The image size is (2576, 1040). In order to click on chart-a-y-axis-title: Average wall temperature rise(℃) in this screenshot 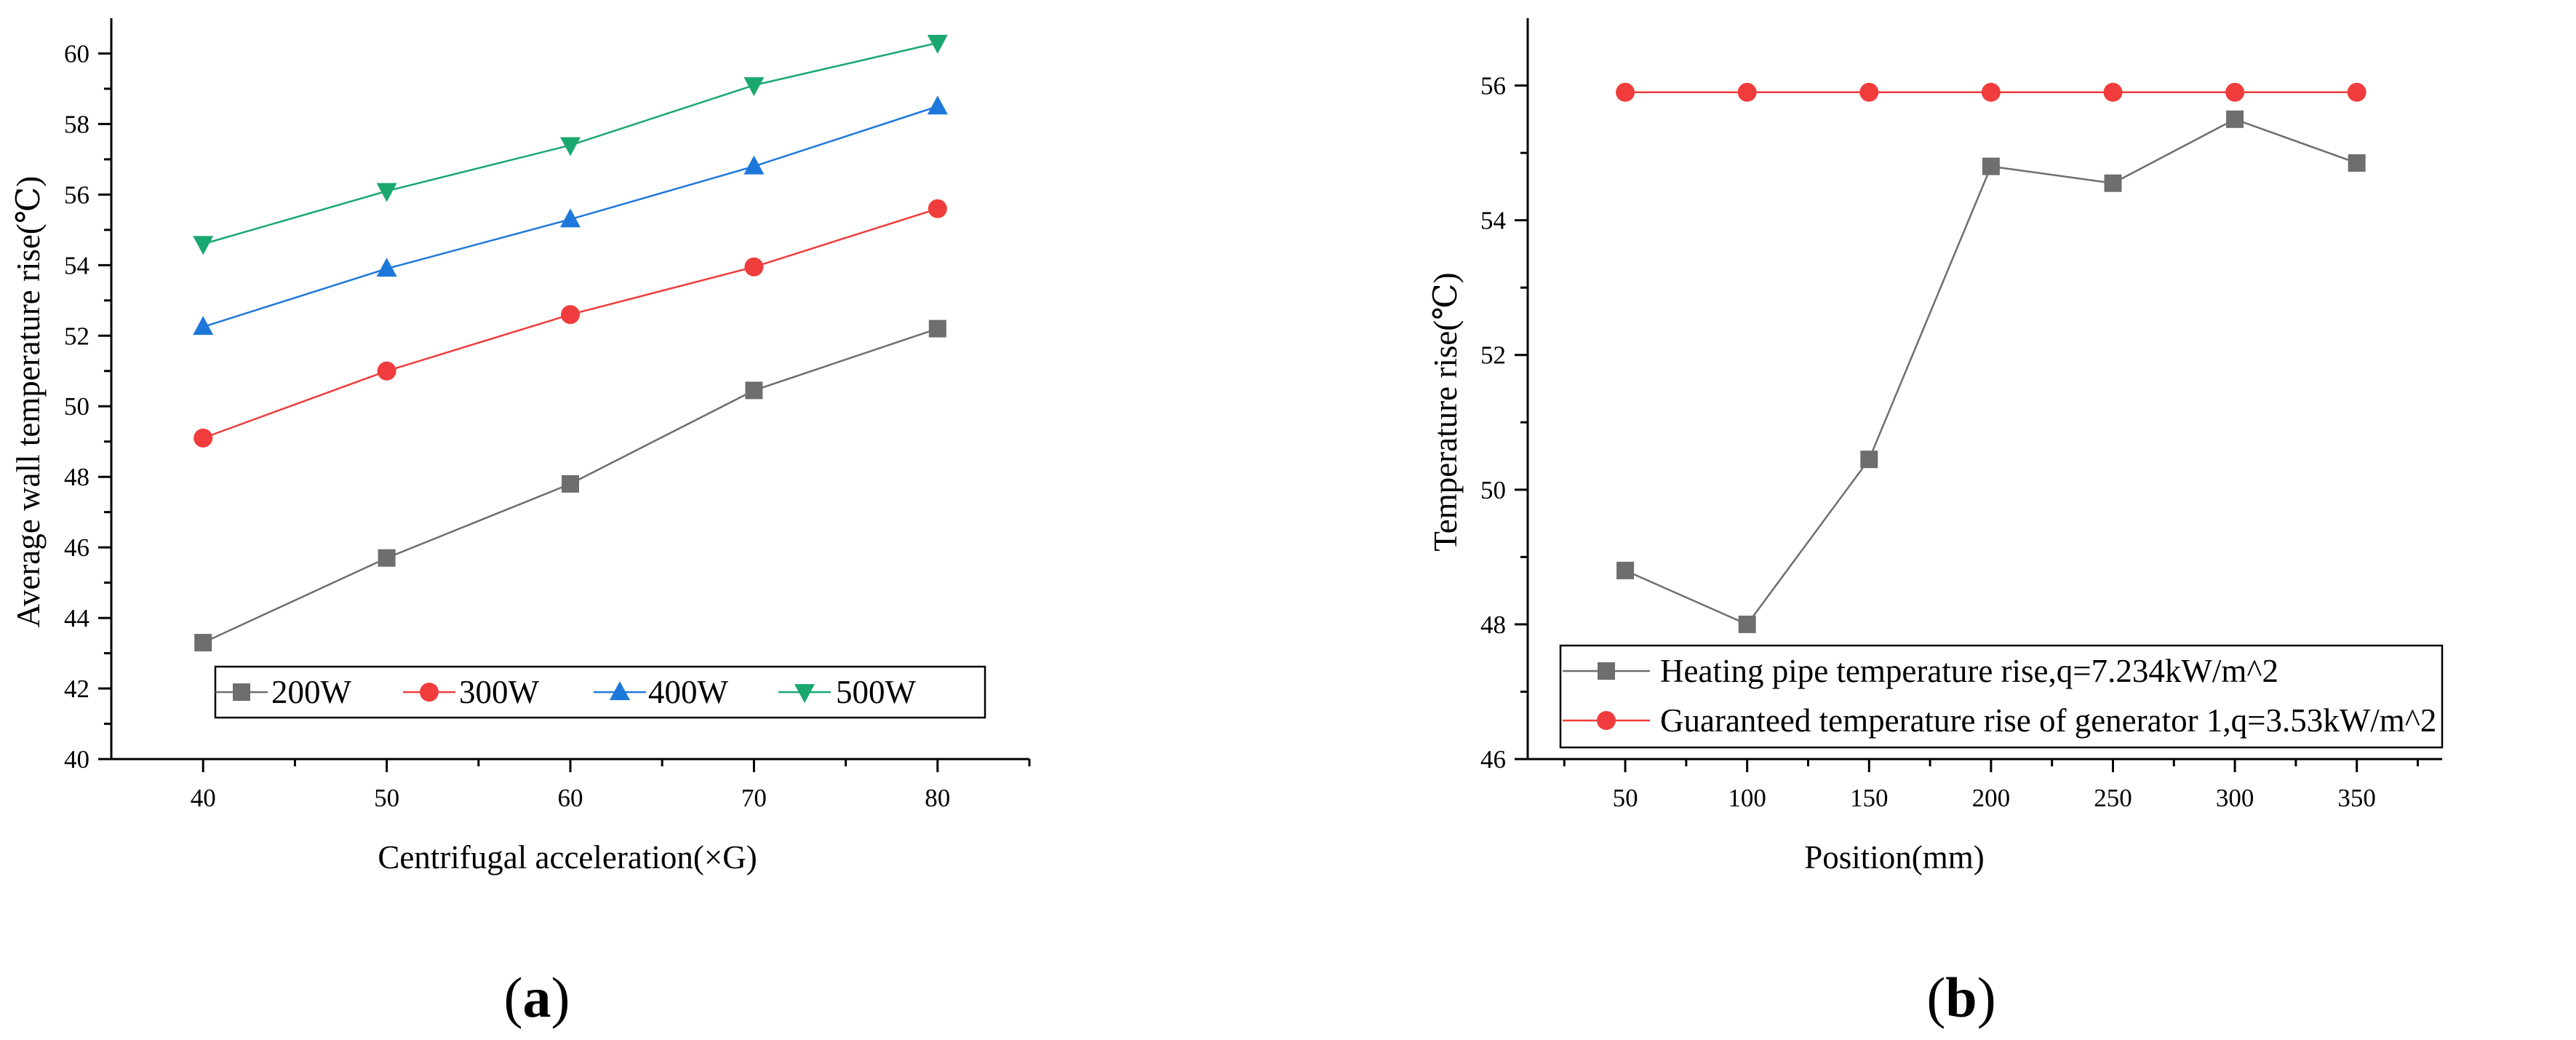, I will do `click(28, 402)`.